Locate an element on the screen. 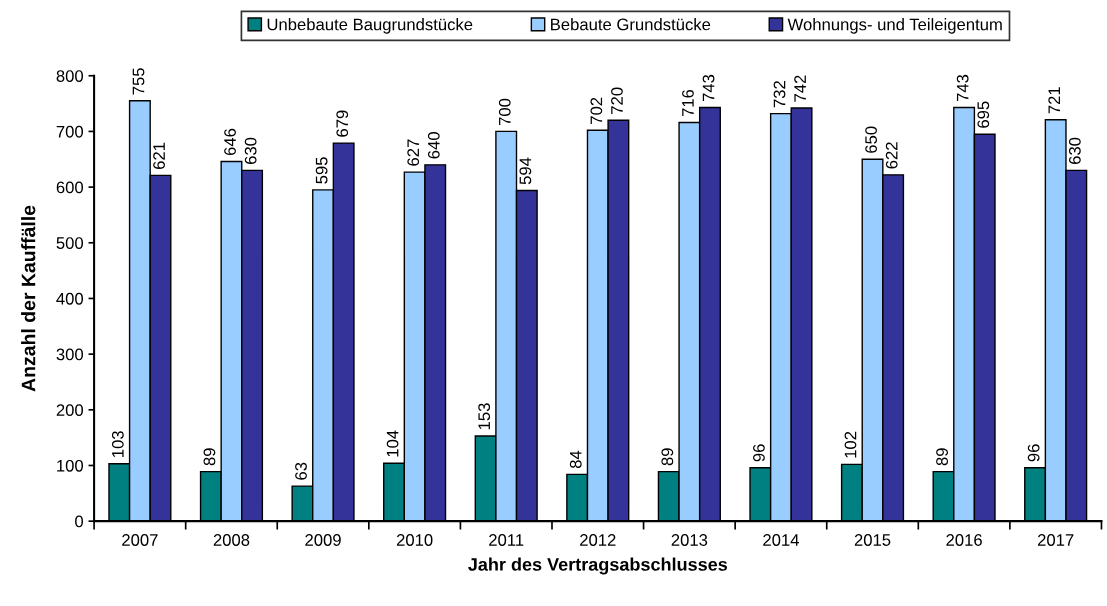  x-tick-label: 2009 is located at coordinates (323, 540).